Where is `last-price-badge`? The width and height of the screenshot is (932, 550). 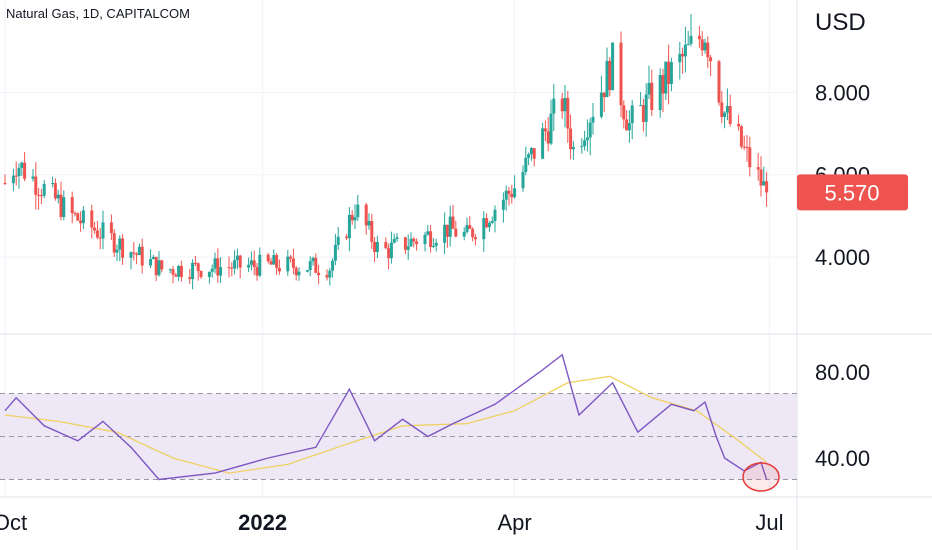 last-price-badge is located at coordinates (852, 192).